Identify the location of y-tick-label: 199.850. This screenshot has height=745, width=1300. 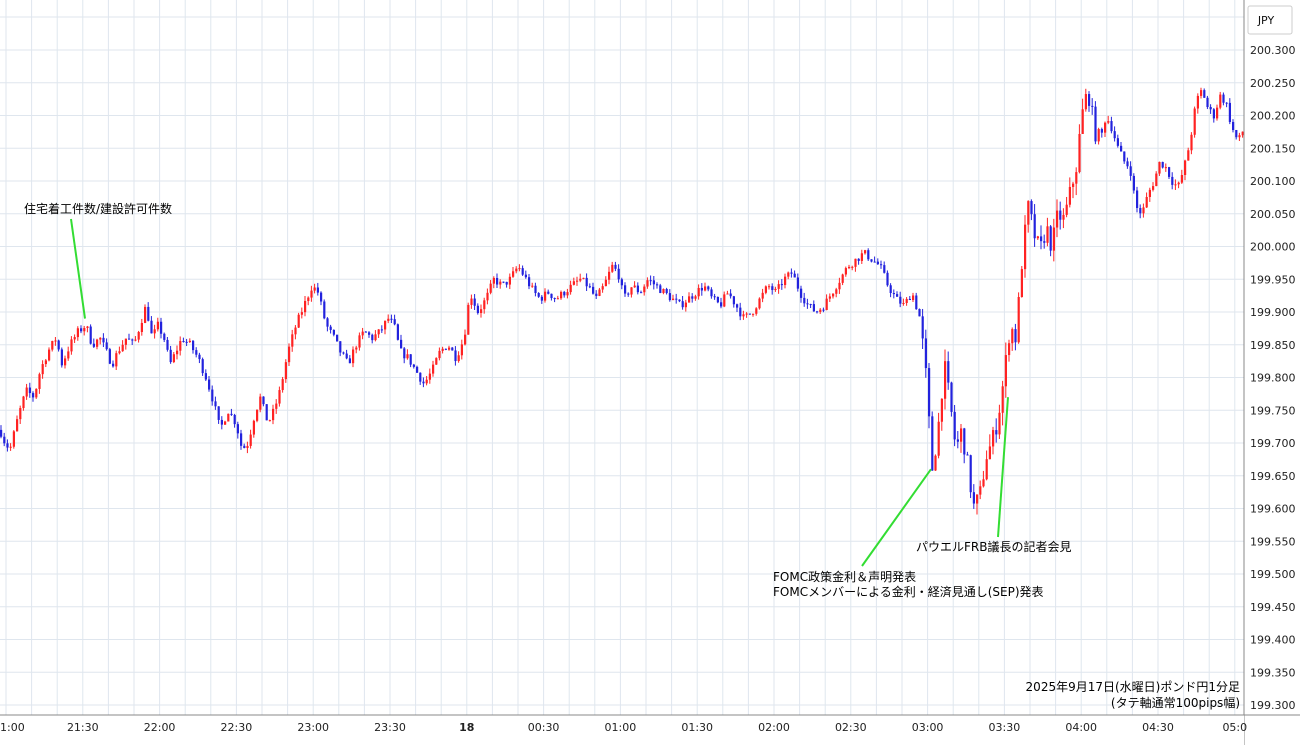
(1273, 345).